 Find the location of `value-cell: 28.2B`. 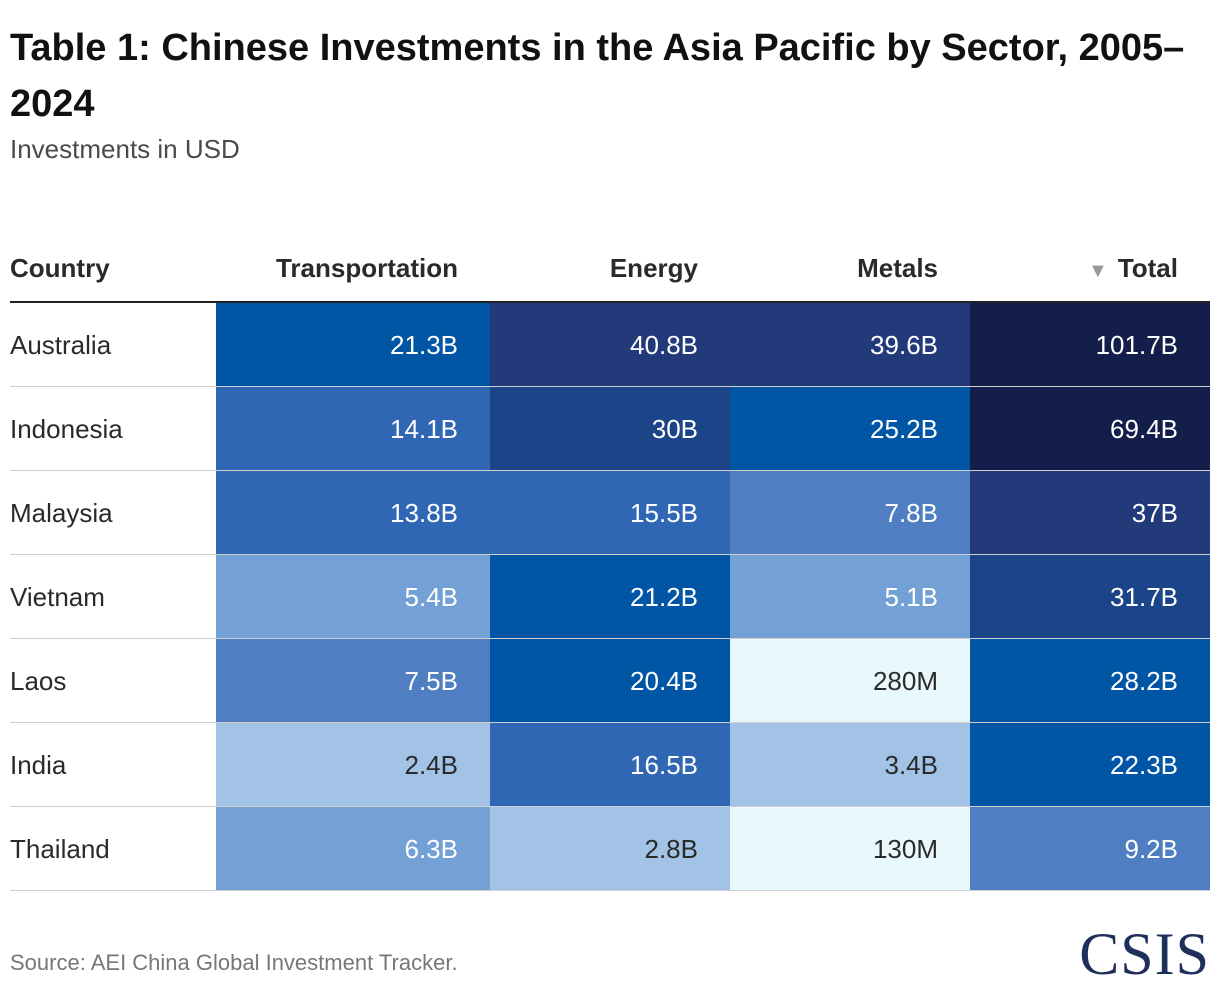

value-cell: 28.2B is located at coordinates (1090, 681).